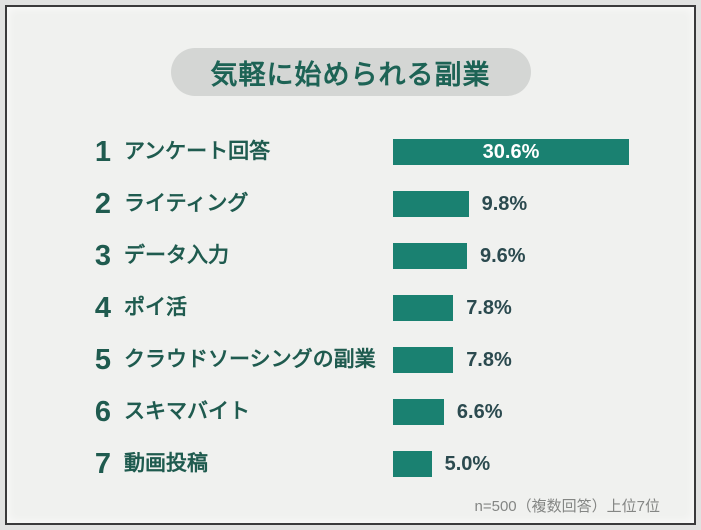 This screenshot has width=701, height=530. I want to click on rank-row-2: 2 ライティング 9.8%, so click(391, 204).